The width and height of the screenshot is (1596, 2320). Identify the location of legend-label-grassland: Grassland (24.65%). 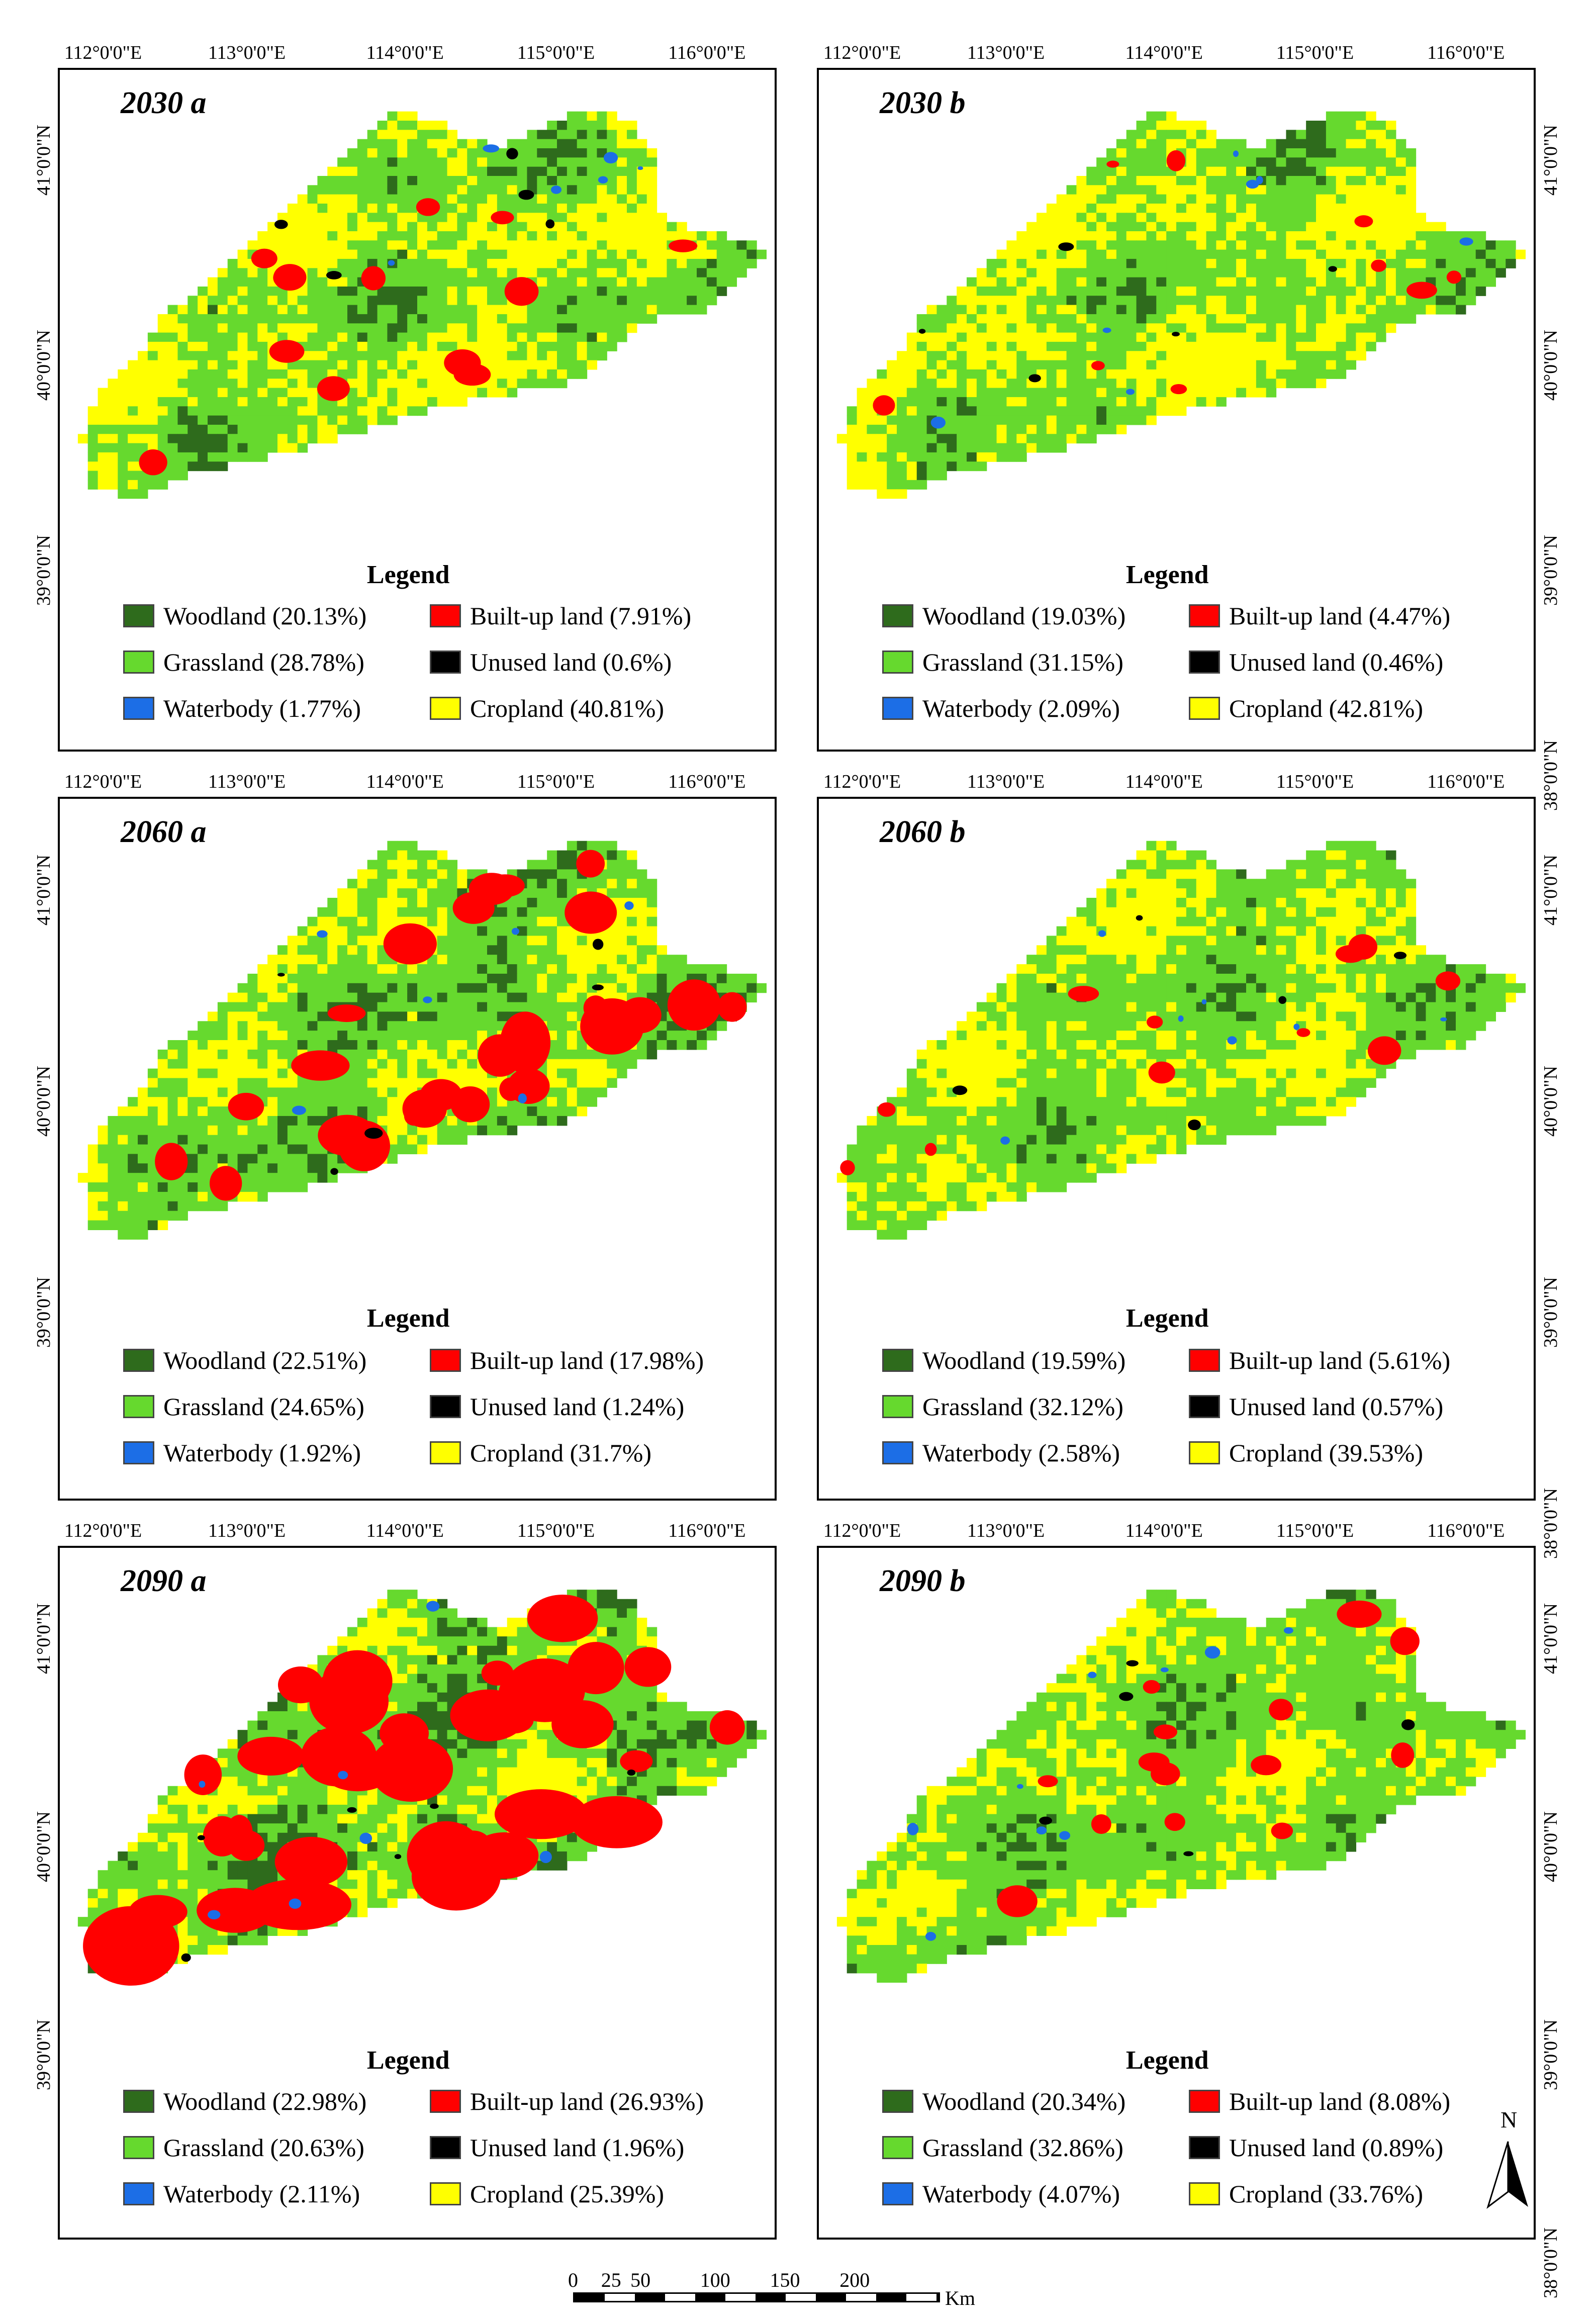
(263, 1407).